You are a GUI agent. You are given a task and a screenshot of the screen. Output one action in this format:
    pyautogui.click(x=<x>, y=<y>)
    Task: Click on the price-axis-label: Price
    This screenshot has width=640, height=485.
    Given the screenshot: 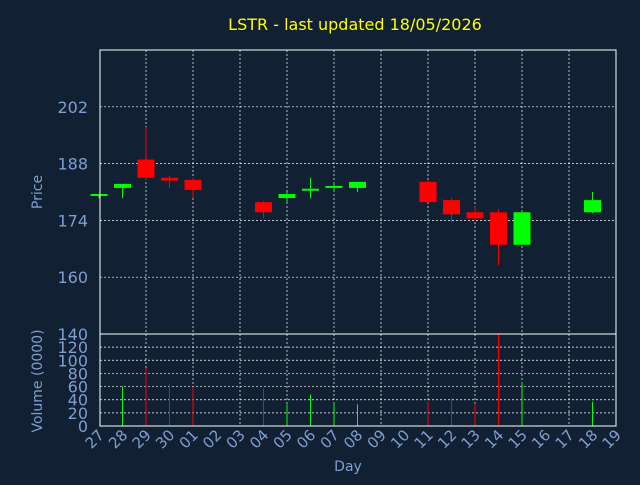 What is the action you would take?
    pyautogui.click(x=38, y=192)
    